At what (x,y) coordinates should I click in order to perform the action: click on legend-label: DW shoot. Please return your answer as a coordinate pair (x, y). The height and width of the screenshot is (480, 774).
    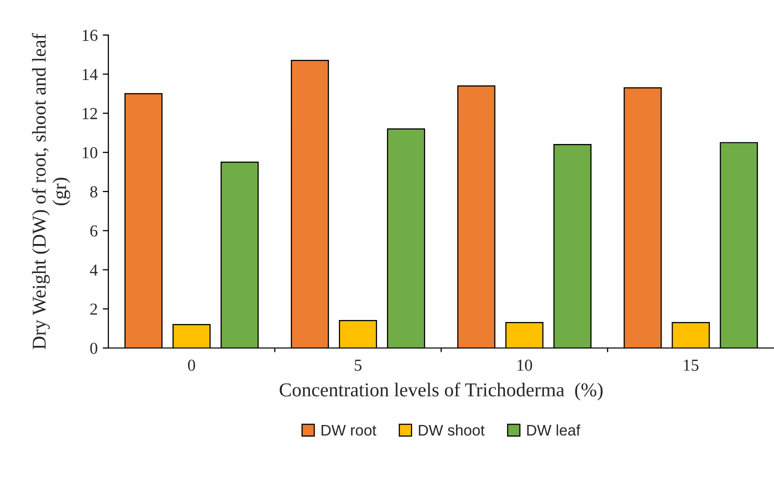
    Looking at the image, I should click on (451, 430).